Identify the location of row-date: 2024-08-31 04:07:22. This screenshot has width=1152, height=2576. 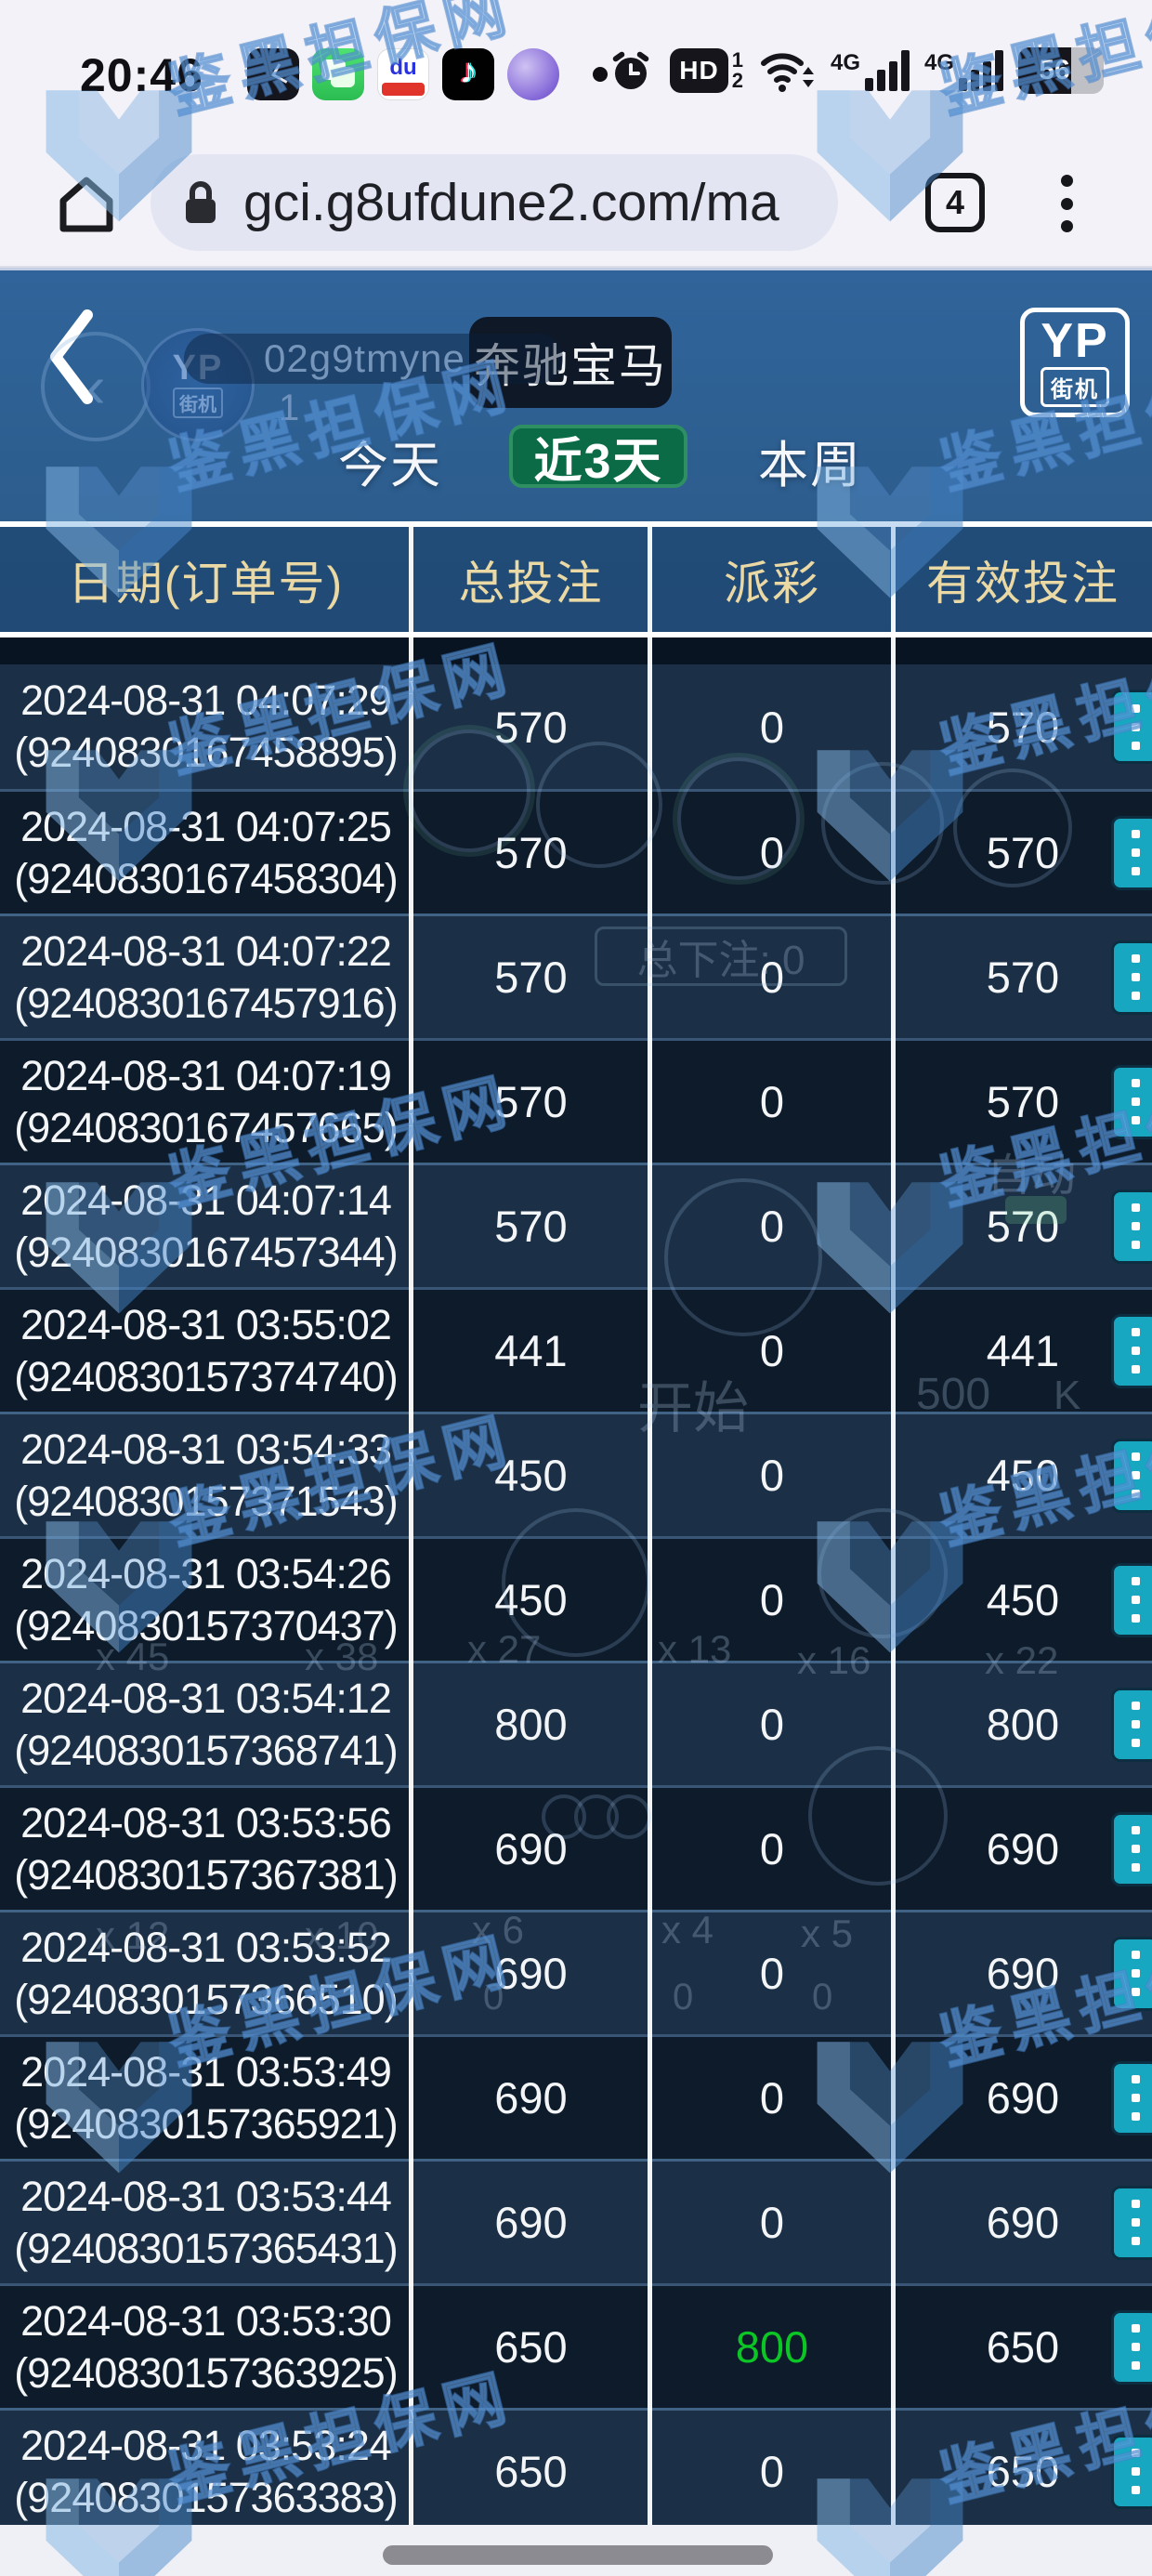
(206, 951).